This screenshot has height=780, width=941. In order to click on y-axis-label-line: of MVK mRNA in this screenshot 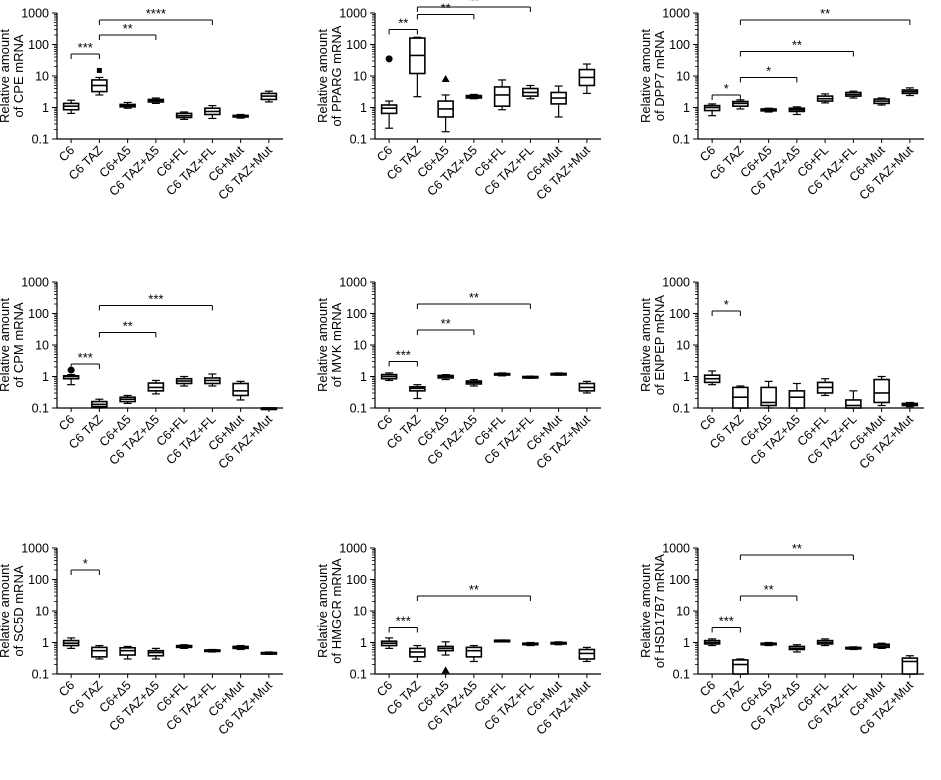, I will do `click(336, 344)`.